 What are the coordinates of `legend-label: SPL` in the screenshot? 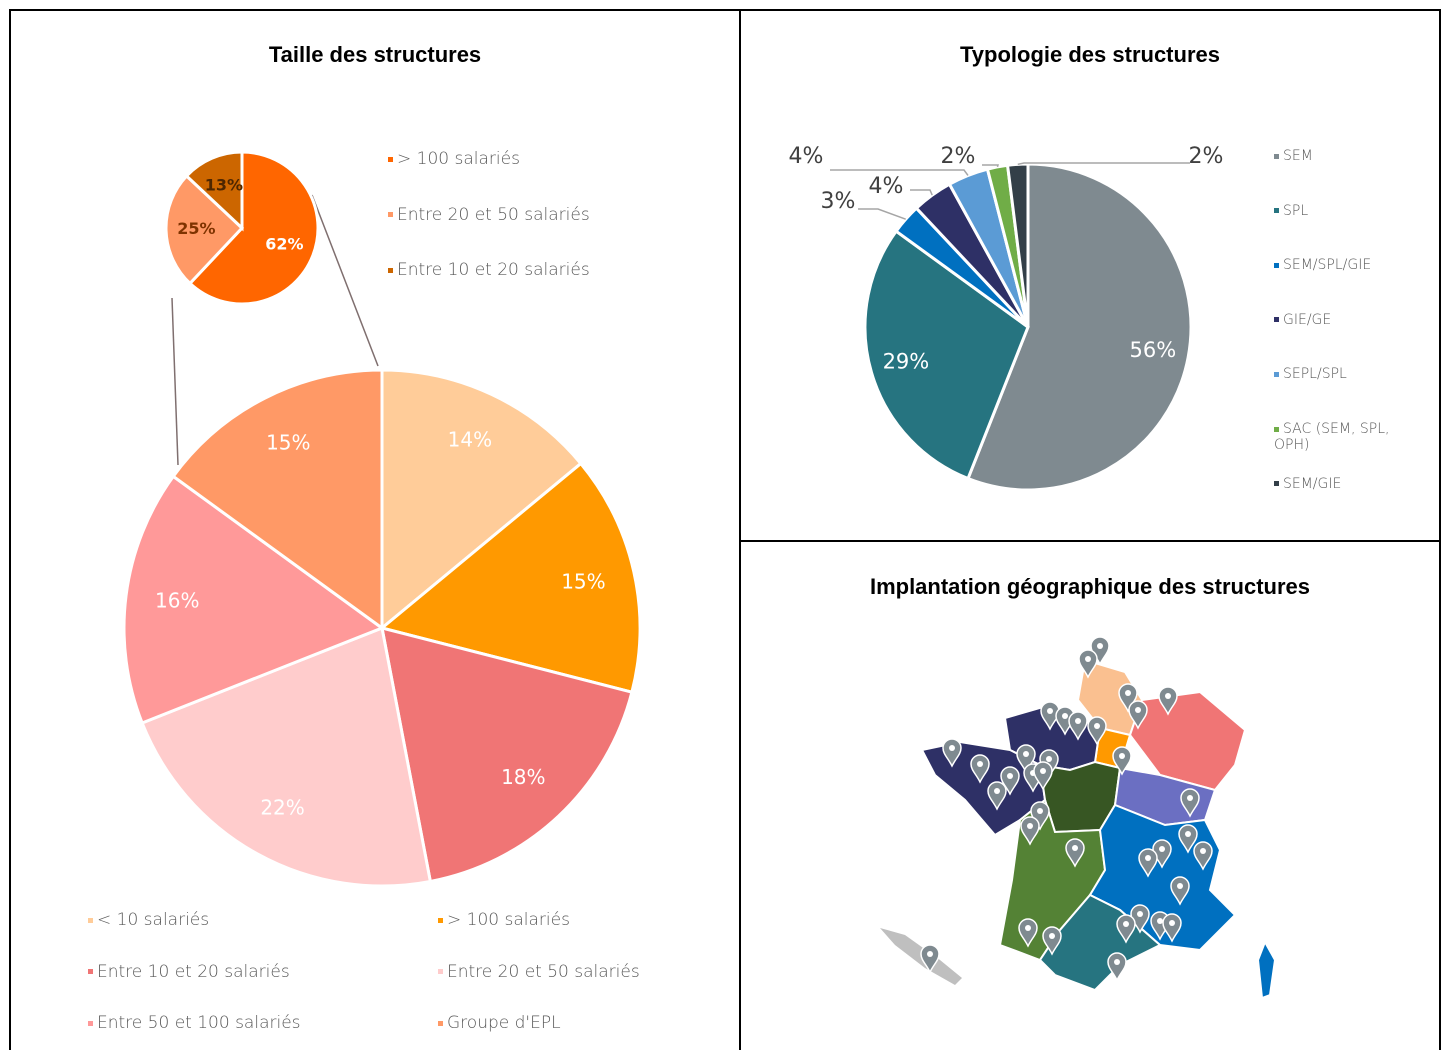 It's located at (1296, 210).